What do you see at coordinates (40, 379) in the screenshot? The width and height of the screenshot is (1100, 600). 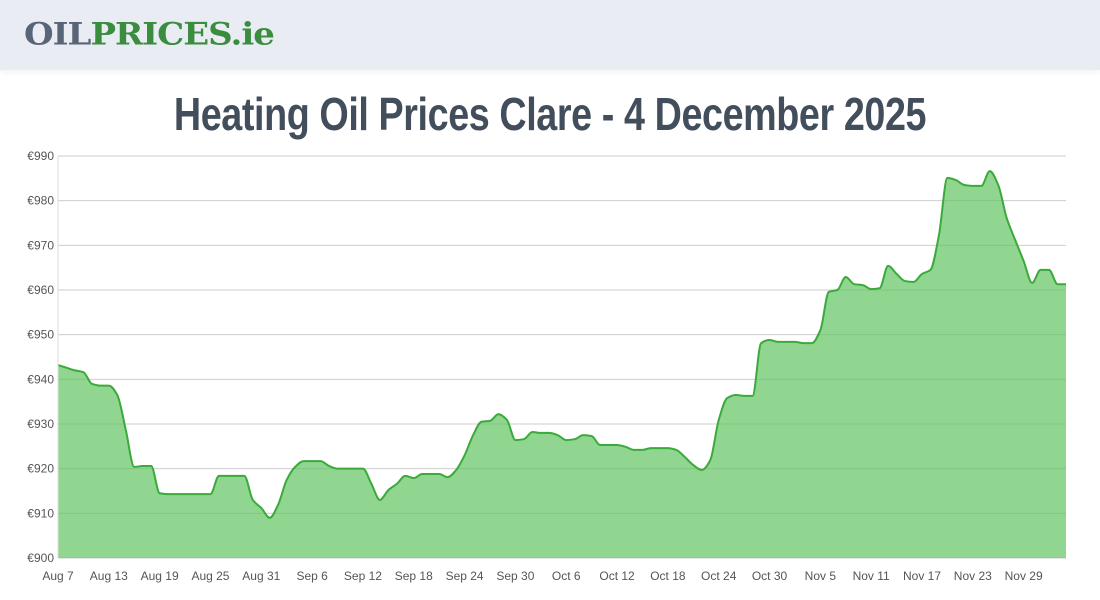 I see `y-tick-label: €940` at bounding box center [40, 379].